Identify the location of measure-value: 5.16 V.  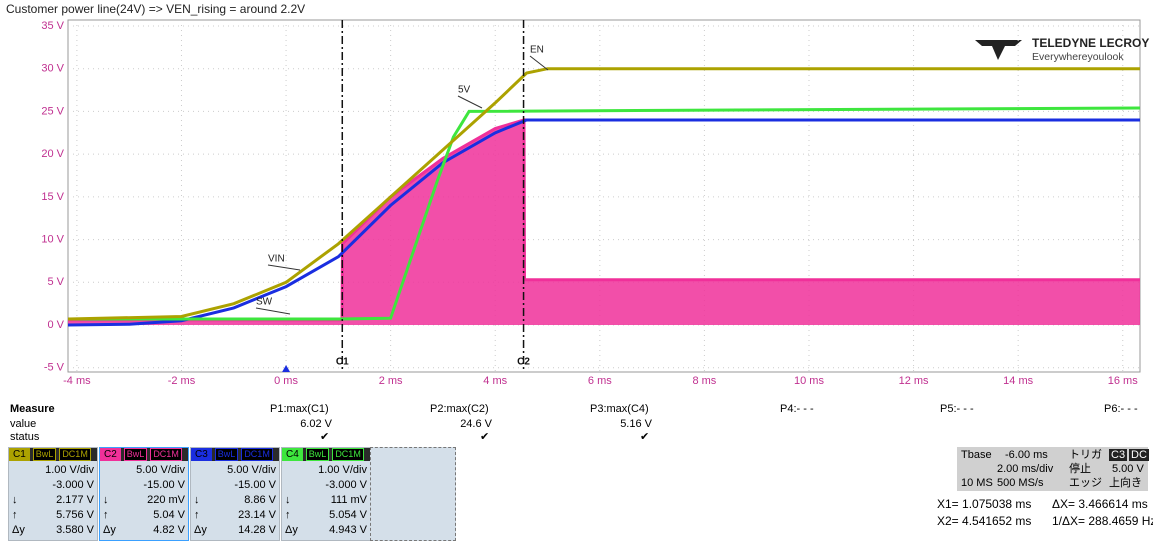
(636, 424).